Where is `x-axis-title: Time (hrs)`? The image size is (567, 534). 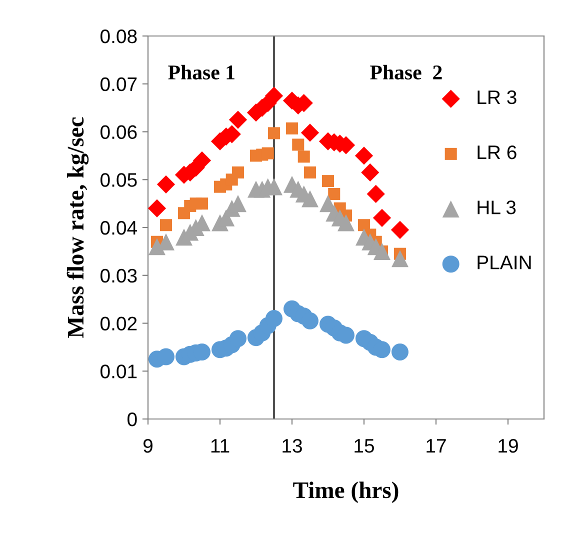
x-axis-title: Time (hrs) is located at coordinates (345, 492).